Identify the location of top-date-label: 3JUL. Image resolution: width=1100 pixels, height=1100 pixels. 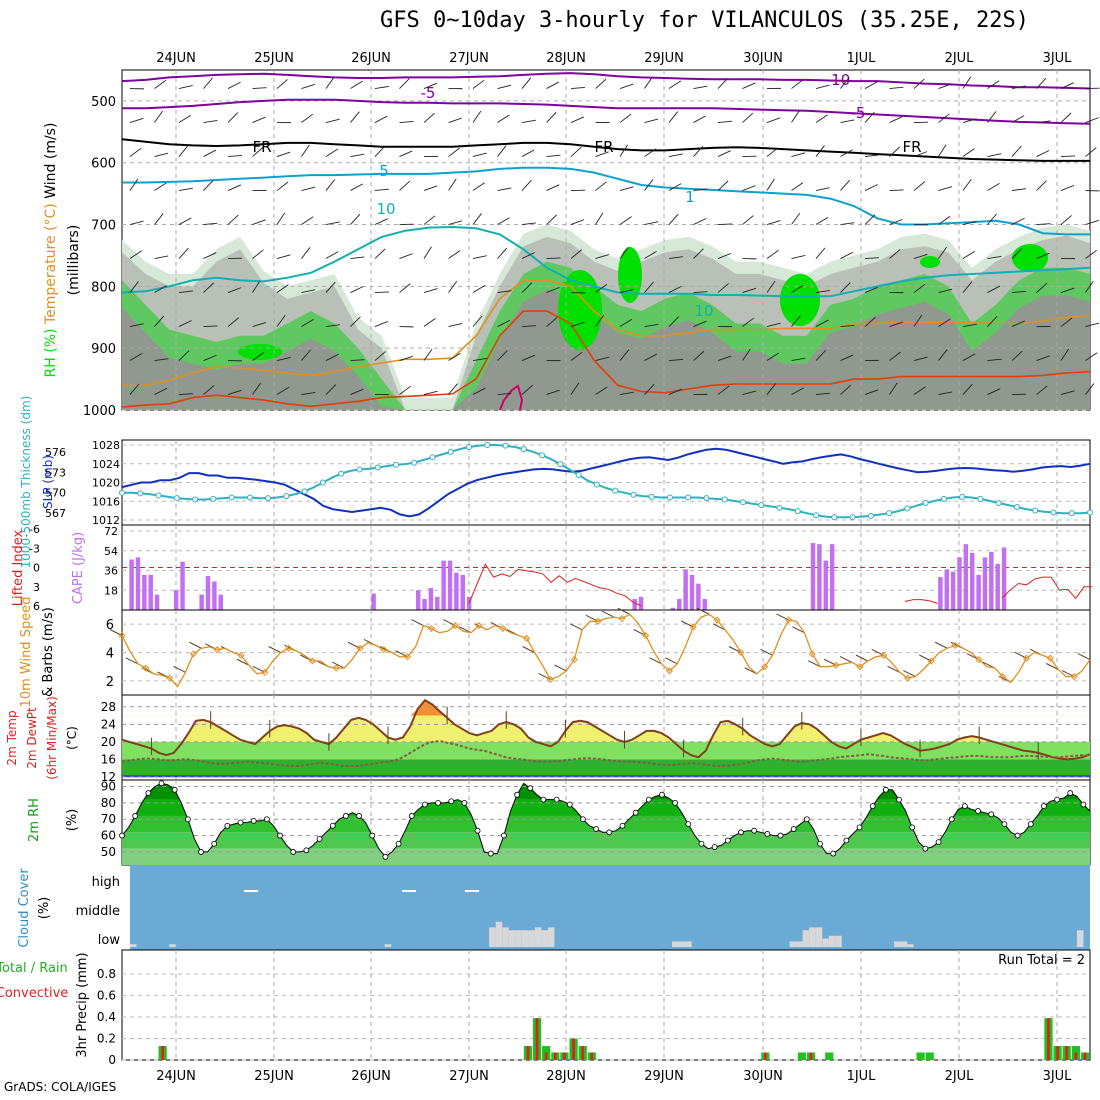
(1058, 58).